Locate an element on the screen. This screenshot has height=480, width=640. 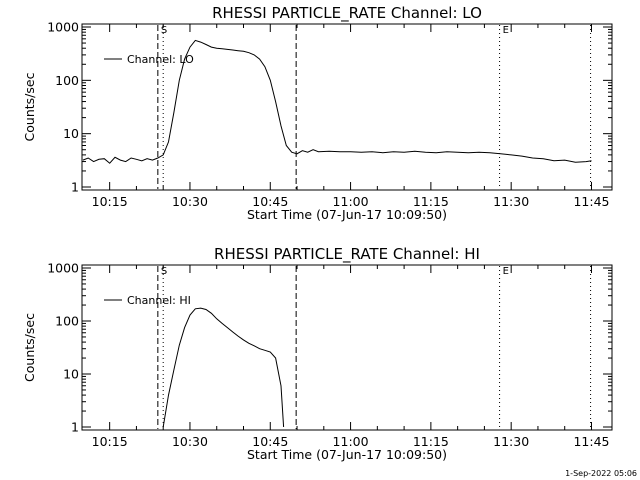
chart-title: RHESSI PARTICLE_RATE Channel: HI is located at coordinates (347, 254).